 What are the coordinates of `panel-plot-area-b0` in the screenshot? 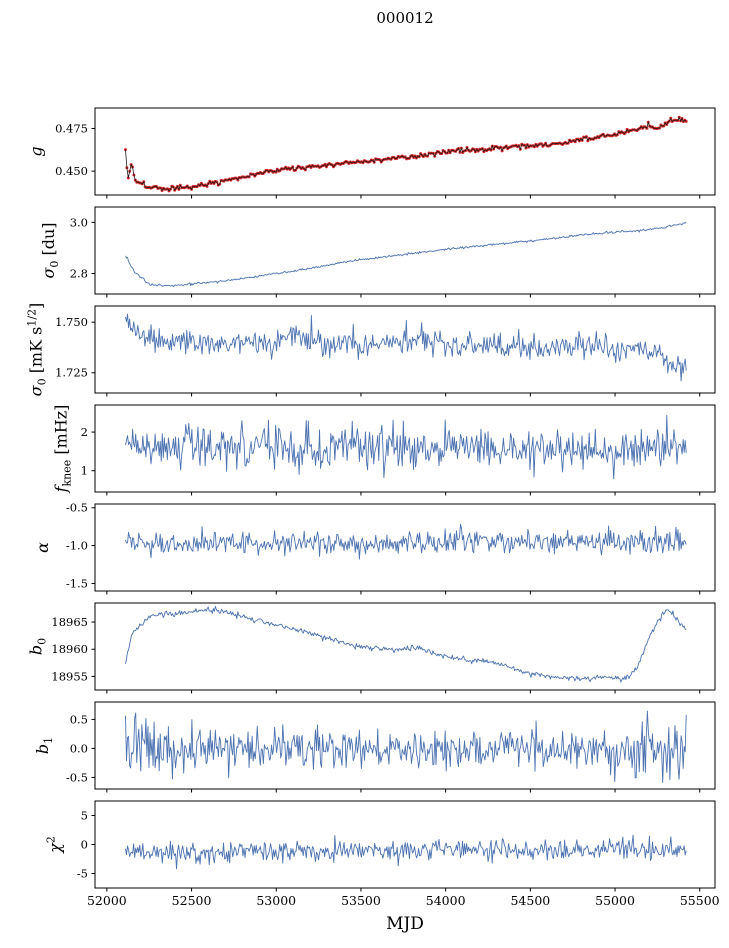 It's located at (406, 644).